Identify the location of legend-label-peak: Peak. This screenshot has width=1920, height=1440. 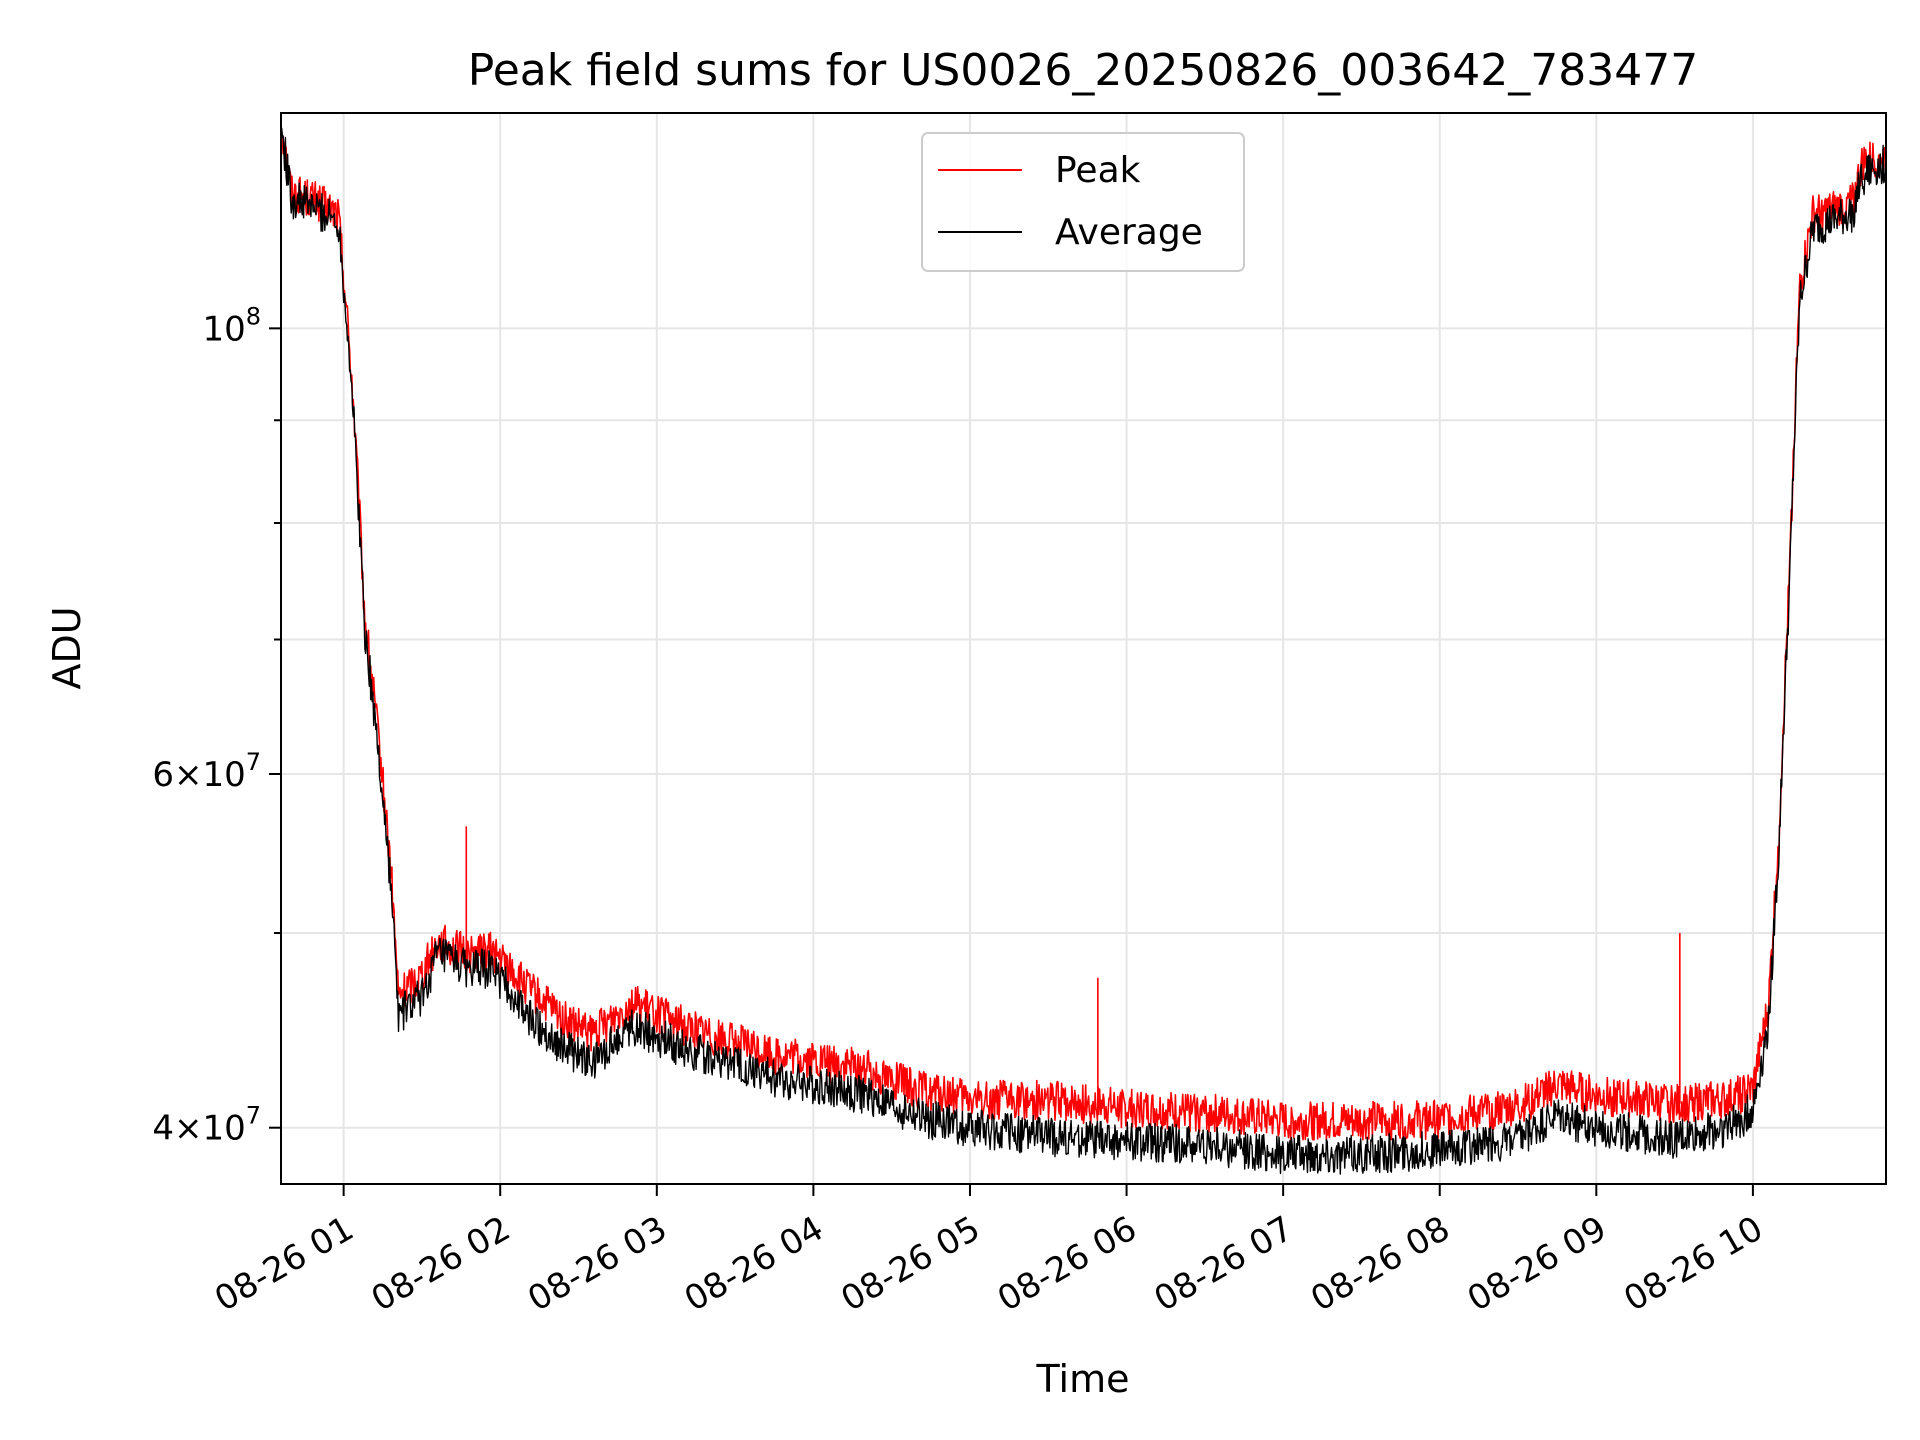
(1098, 170).